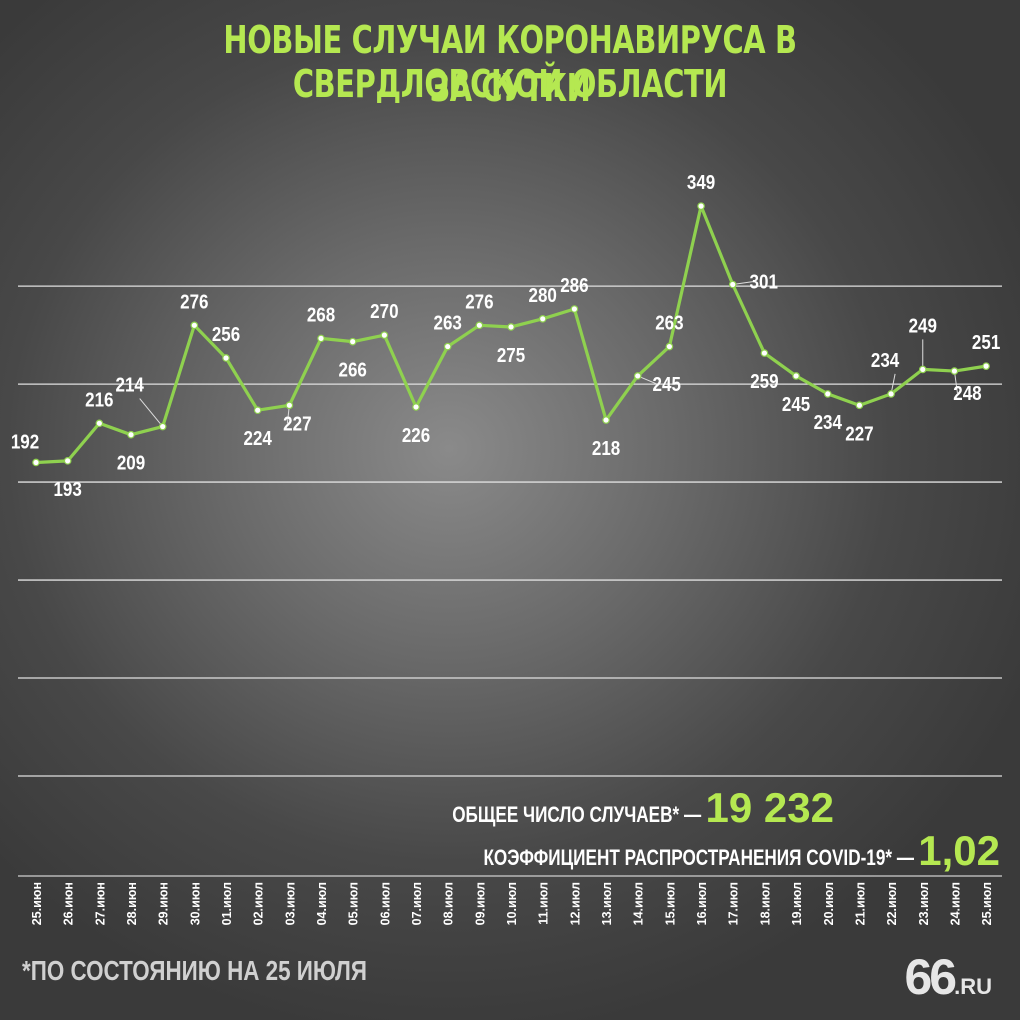  Describe the element at coordinates (131, 462) in the screenshot. I see `data-label: 209` at that location.